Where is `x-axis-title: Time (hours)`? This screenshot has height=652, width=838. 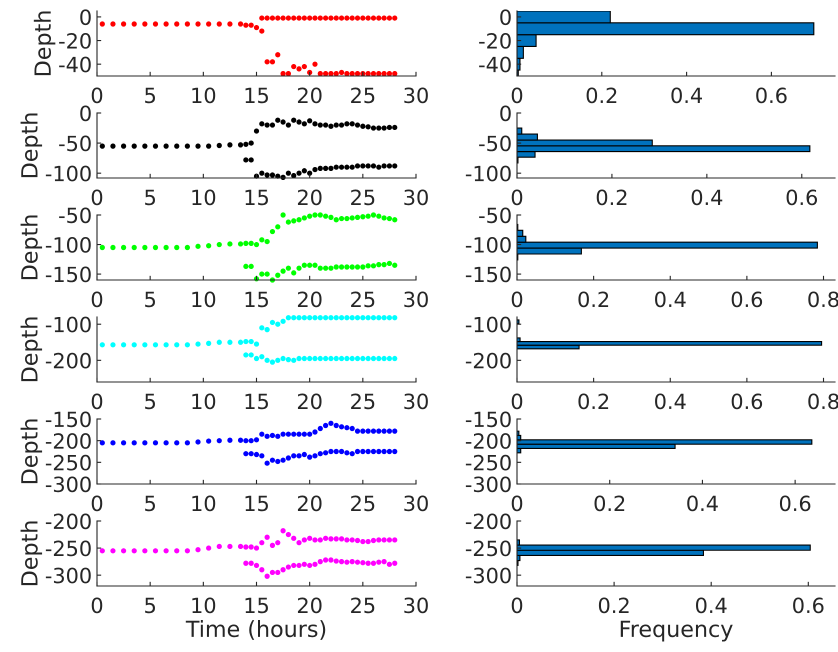 x-axis-title: Time (hours) is located at coordinates (256, 630).